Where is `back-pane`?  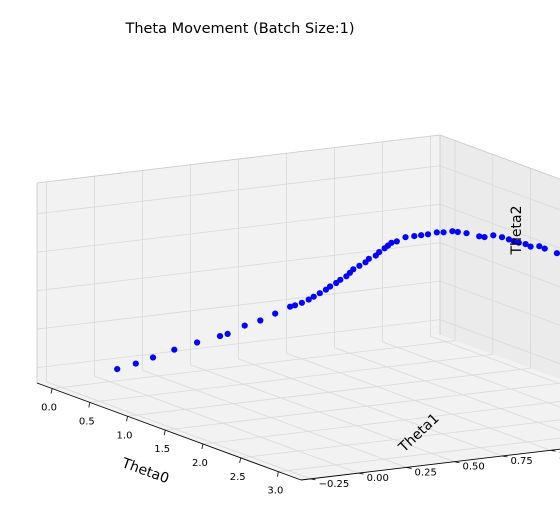 back-pane is located at coordinates (500, 257).